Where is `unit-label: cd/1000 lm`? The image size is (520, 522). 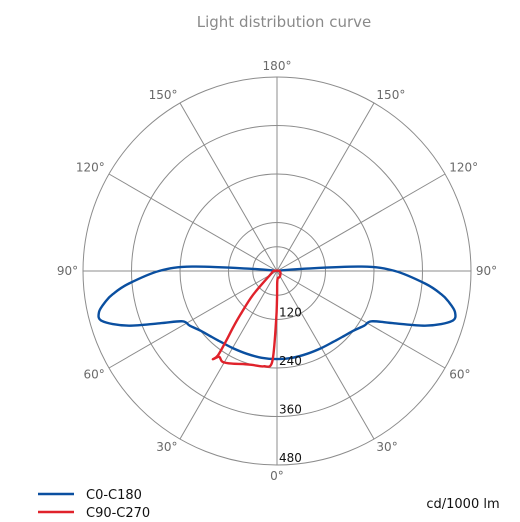
unit-label: cd/1000 lm is located at coordinates (462, 504).